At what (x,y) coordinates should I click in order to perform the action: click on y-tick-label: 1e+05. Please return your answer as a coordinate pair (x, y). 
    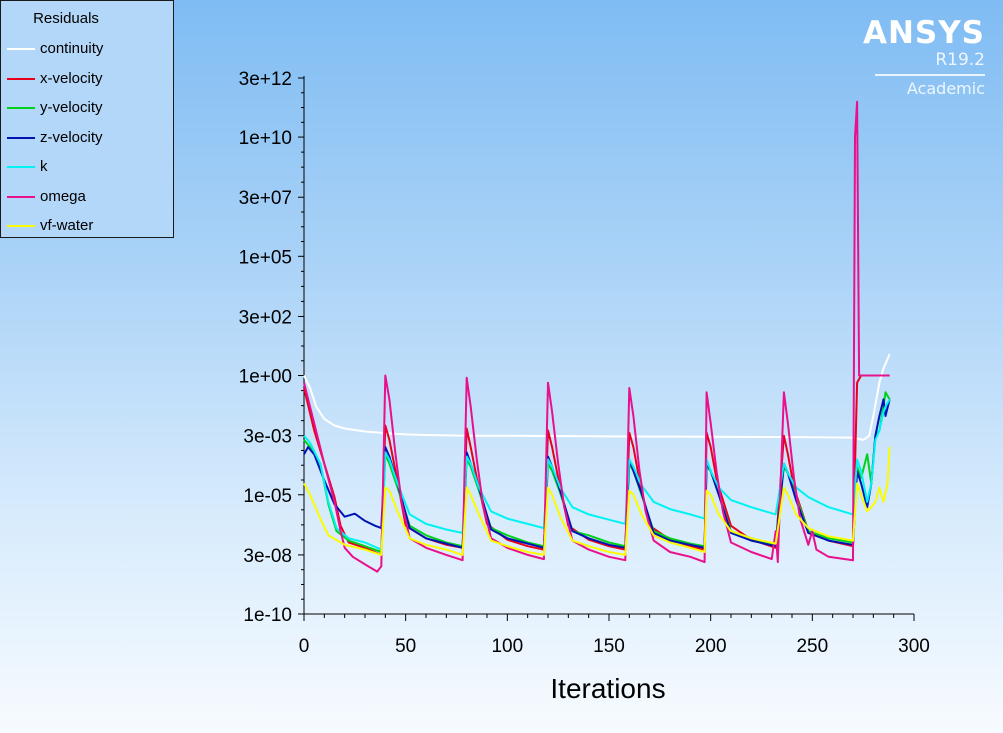
    Looking at the image, I should click on (265, 257).